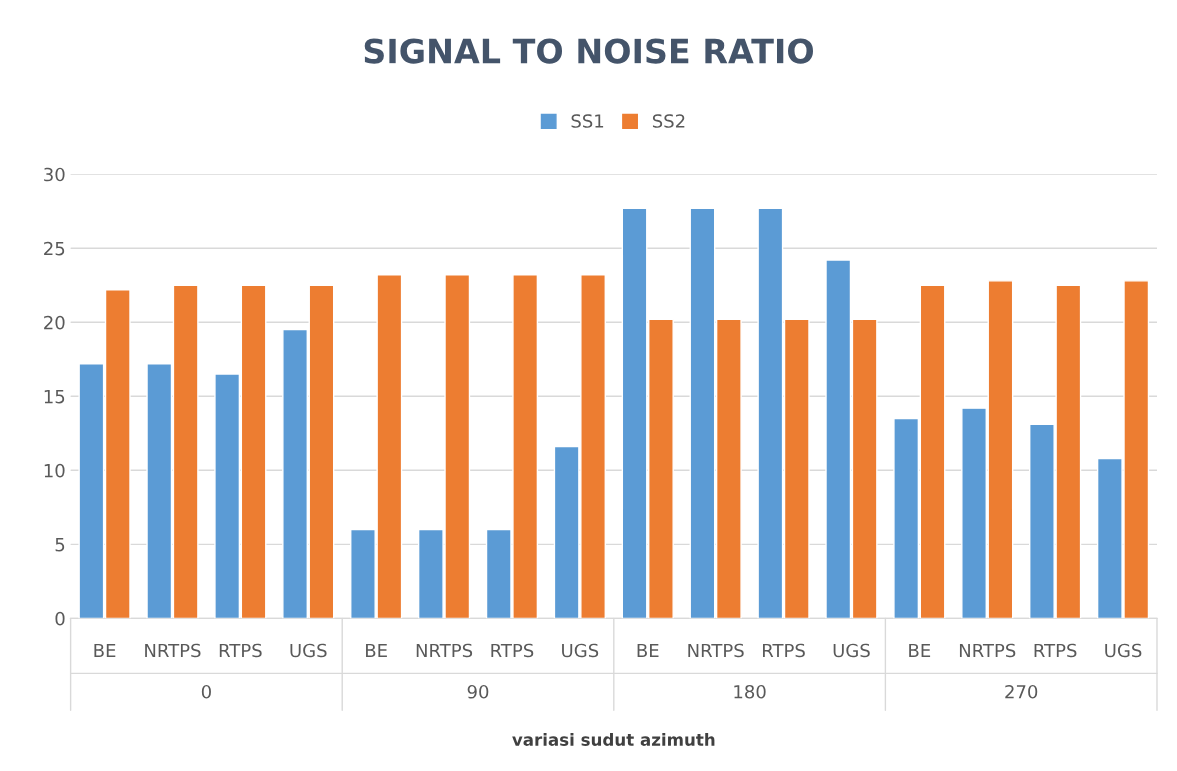  I want to click on text: 0, so click(206, 691).